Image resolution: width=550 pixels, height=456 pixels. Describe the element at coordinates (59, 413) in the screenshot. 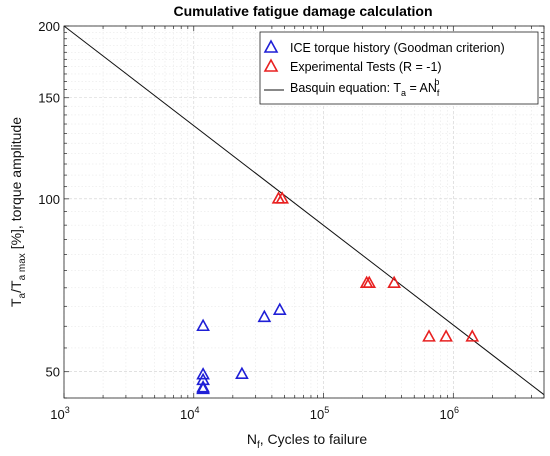

I see `x-tick-label: 10³` at that location.